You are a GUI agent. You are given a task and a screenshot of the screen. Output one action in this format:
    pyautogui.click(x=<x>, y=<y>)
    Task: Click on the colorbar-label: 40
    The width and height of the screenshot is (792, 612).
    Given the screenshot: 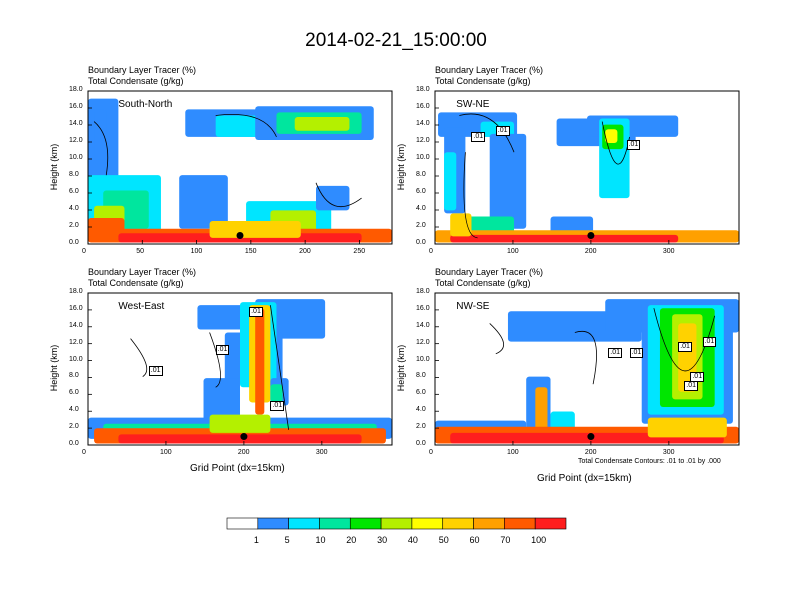 What is the action you would take?
    pyautogui.click(x=412, y=540)
    